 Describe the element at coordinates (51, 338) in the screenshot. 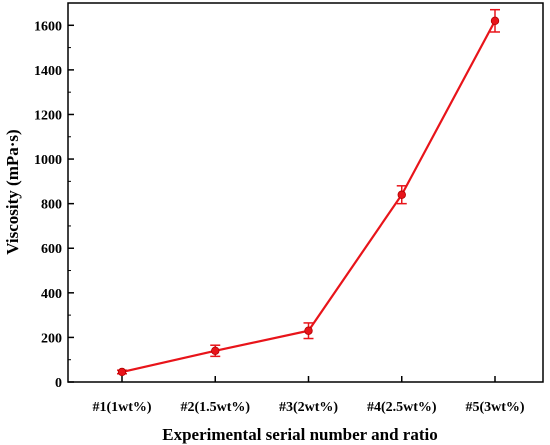

I see `y-tick-label: 200` at that location.